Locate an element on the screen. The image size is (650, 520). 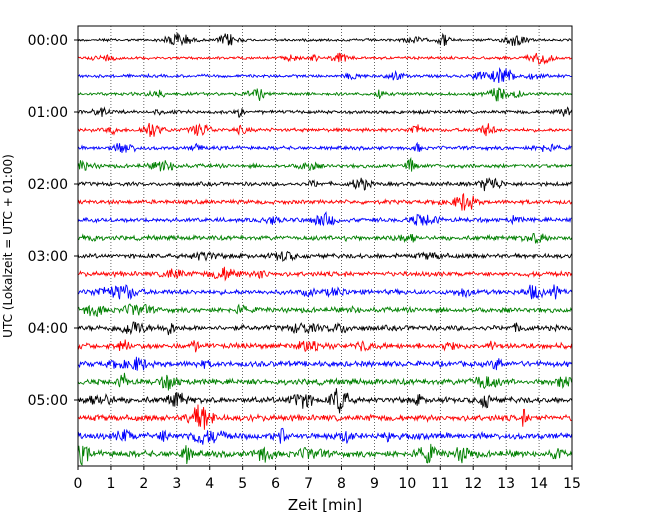
y-tick-label: 05:00 is located at coordinates (48, 401).